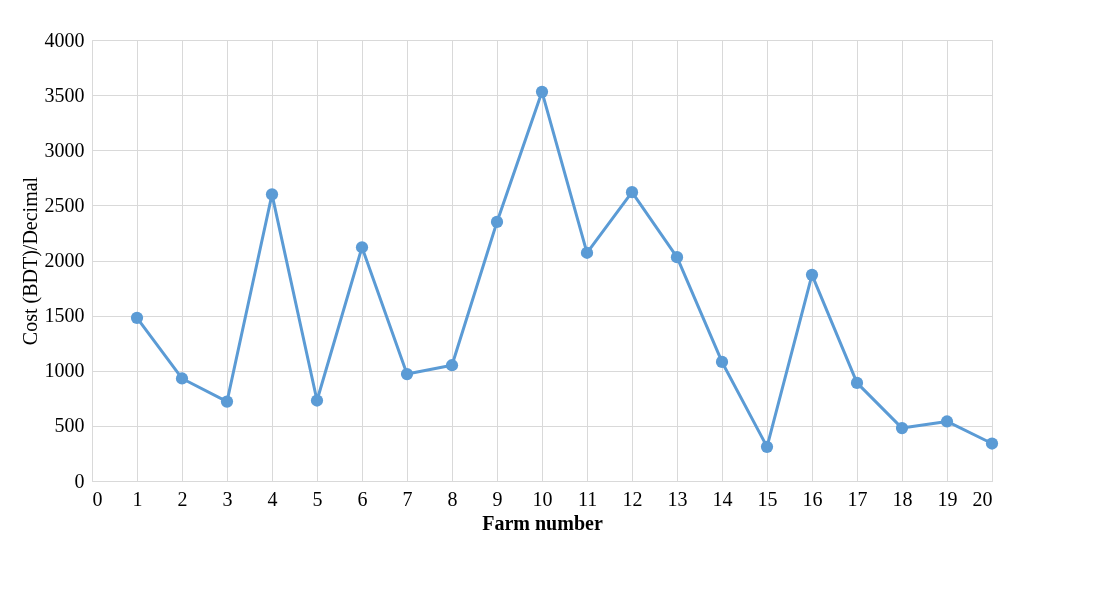 The image size is (1098, 589). I want to click on x-tick-label: 3, so click(227, 498).